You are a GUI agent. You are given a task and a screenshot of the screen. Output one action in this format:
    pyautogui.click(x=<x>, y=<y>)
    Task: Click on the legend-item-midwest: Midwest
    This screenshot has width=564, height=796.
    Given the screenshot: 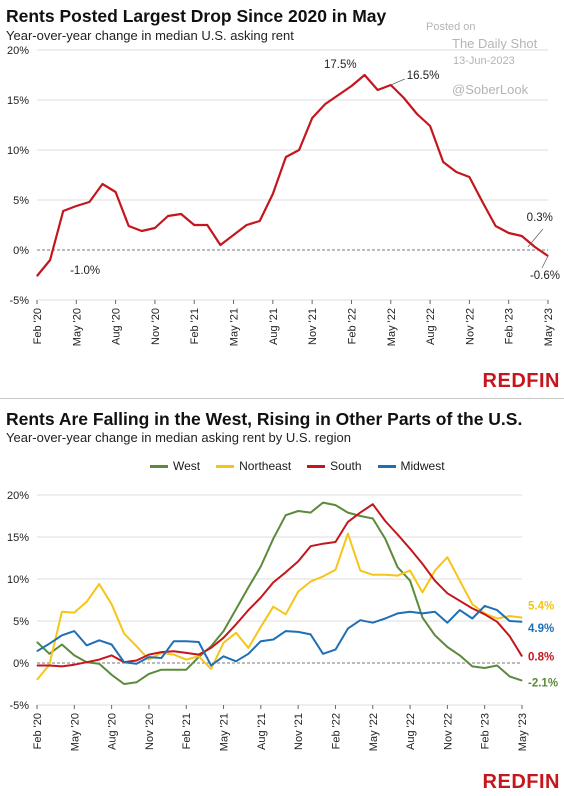 What is the action you would take?
    pyautogui.click(x=411, y=466)
    